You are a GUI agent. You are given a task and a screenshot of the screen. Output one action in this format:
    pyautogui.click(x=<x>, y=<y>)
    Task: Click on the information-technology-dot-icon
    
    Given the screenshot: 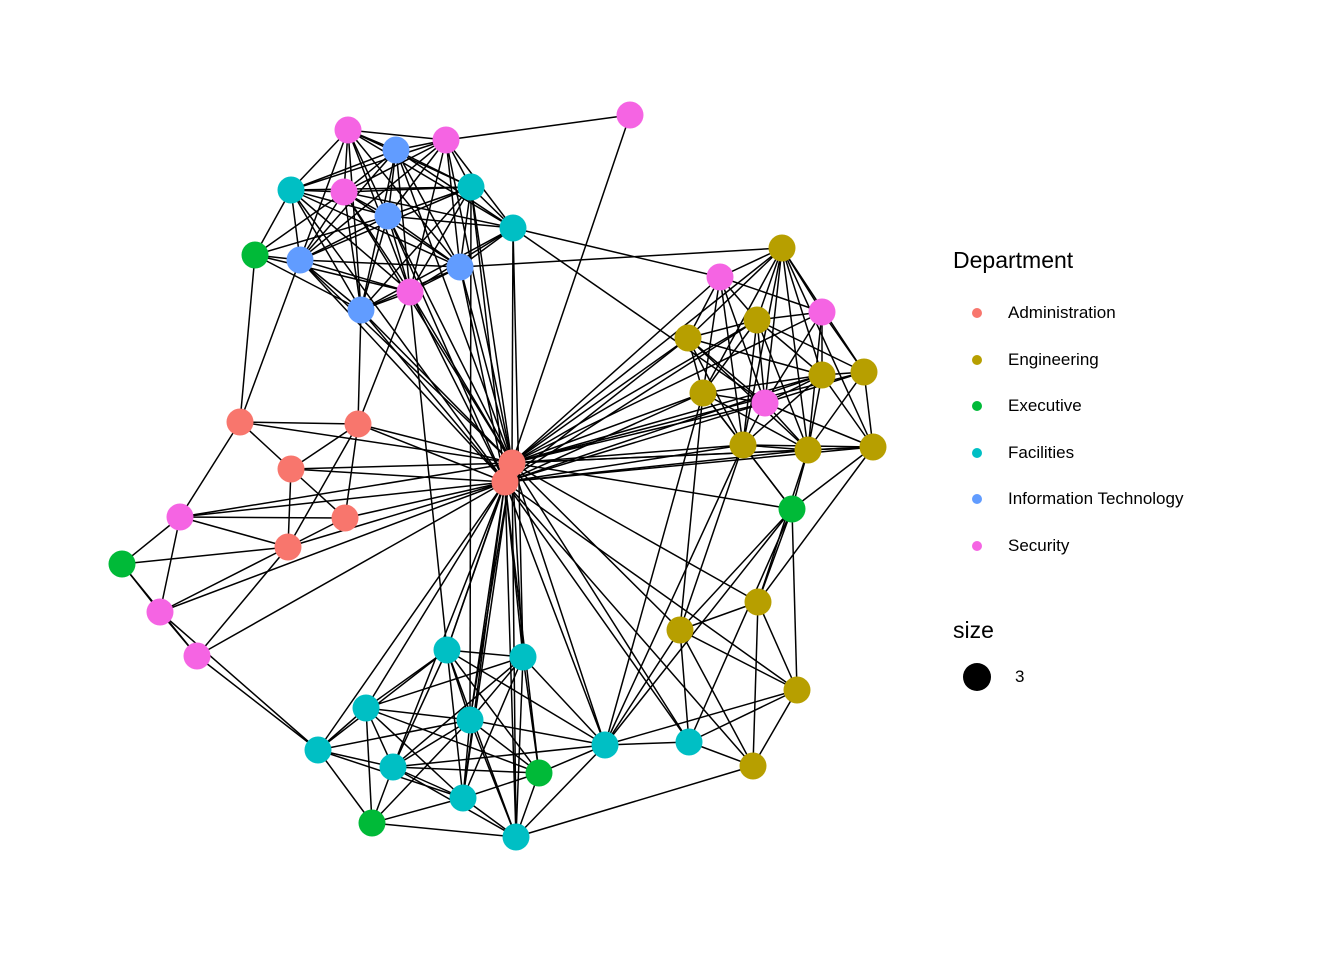 What is the action you would take?
    pyautogui.click(x=977, y=499)
    